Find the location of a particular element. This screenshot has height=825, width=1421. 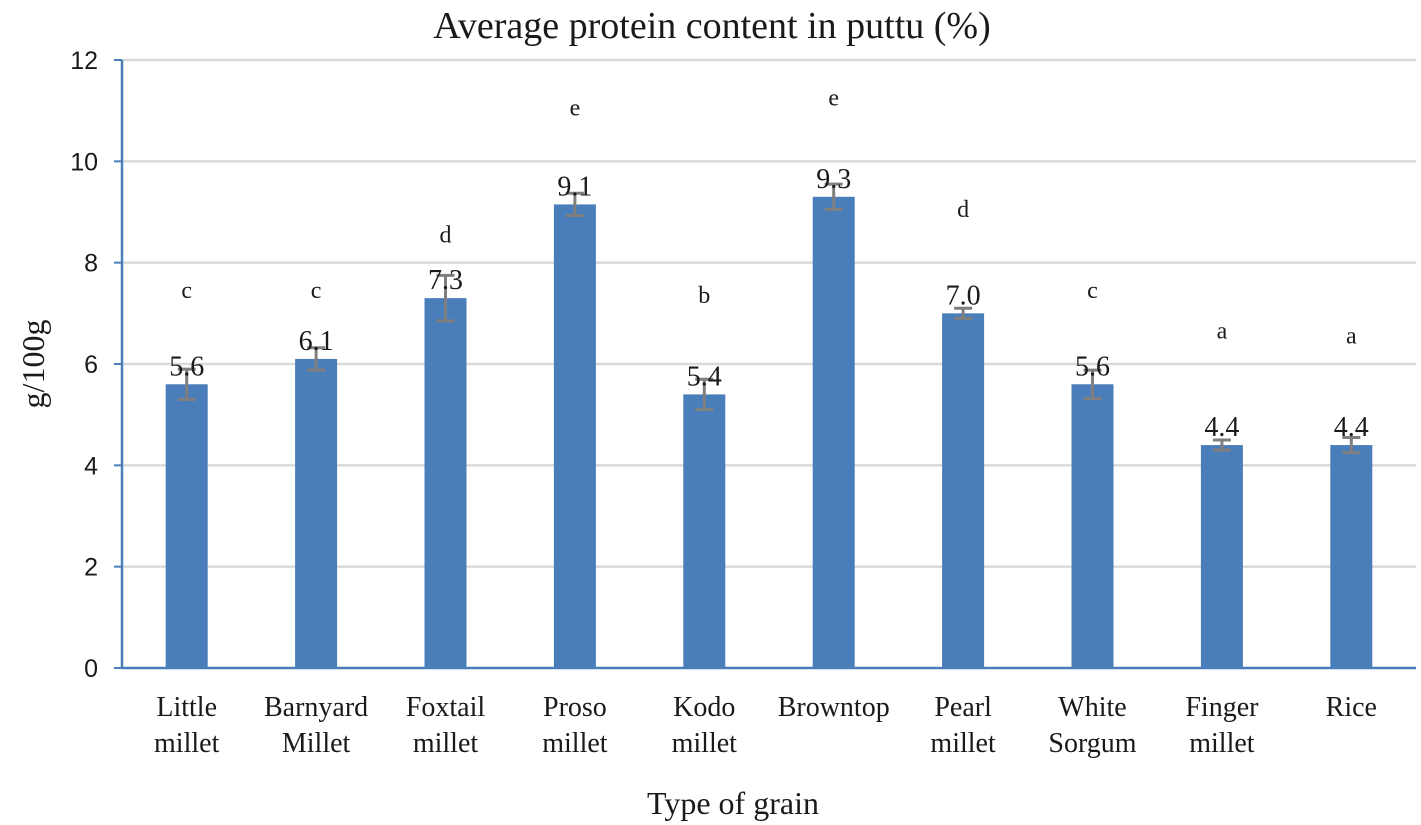

y-axis-title: g/100g is located at coordinates (33, 364).